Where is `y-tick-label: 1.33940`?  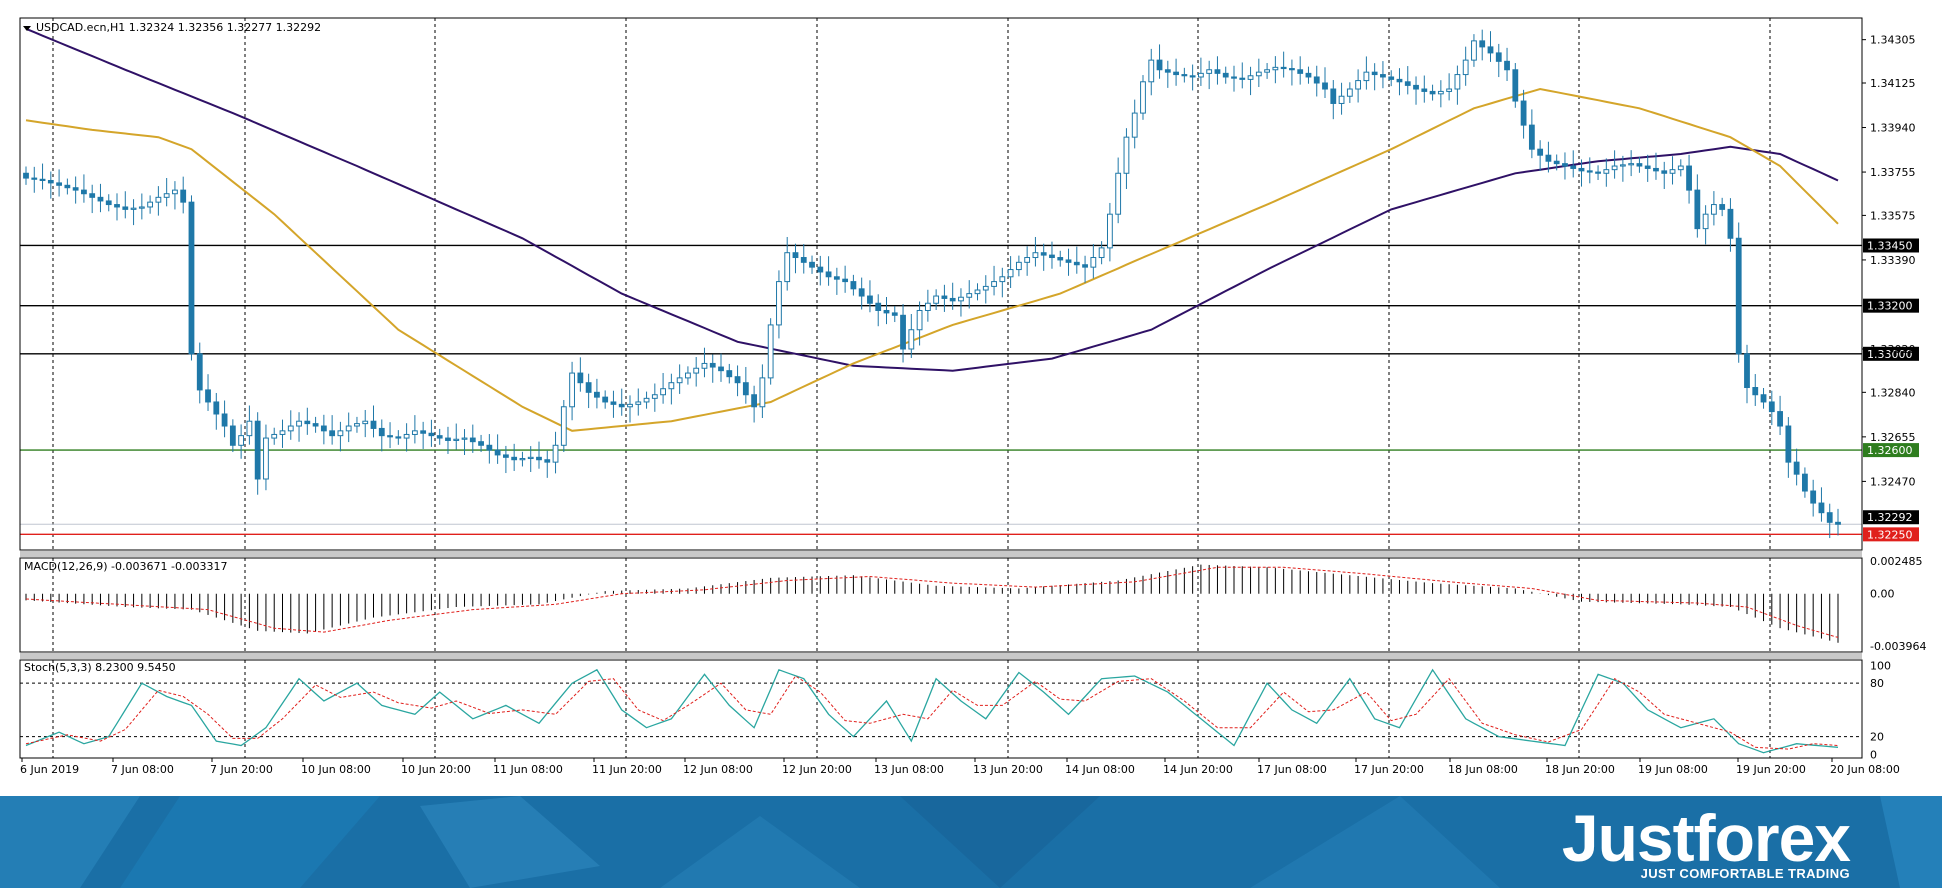 y-tick-label: 1.33940 is located at coordinates (1893, 128).